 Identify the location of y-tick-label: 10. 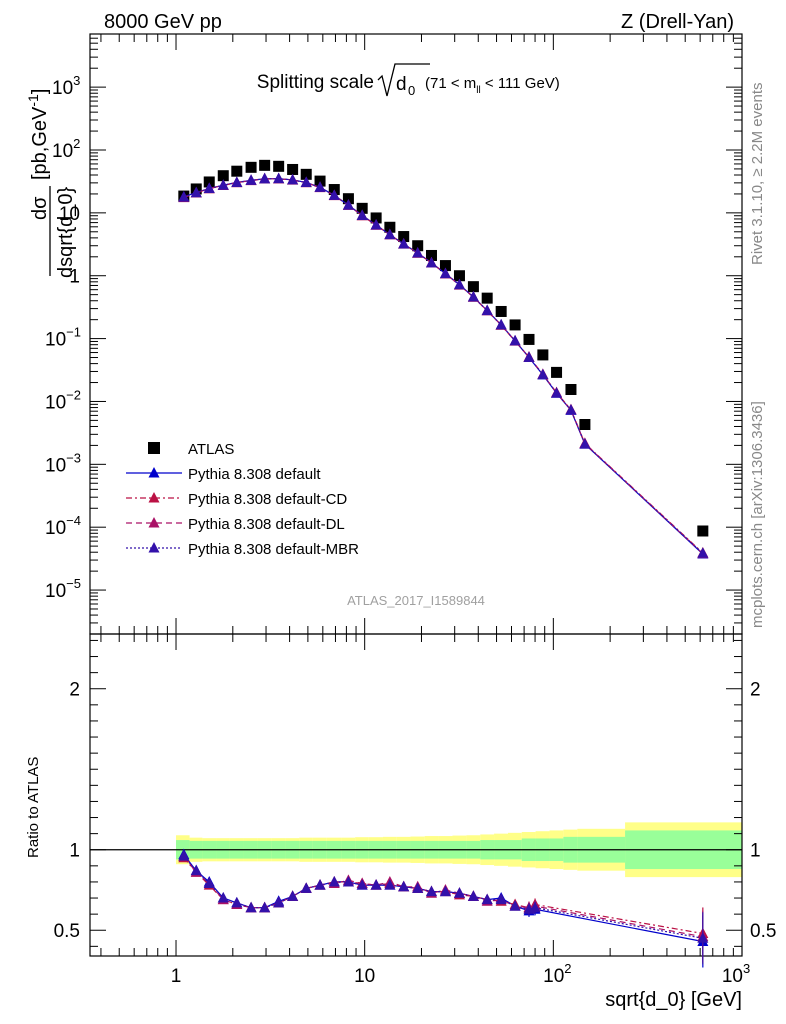
(69, 214).